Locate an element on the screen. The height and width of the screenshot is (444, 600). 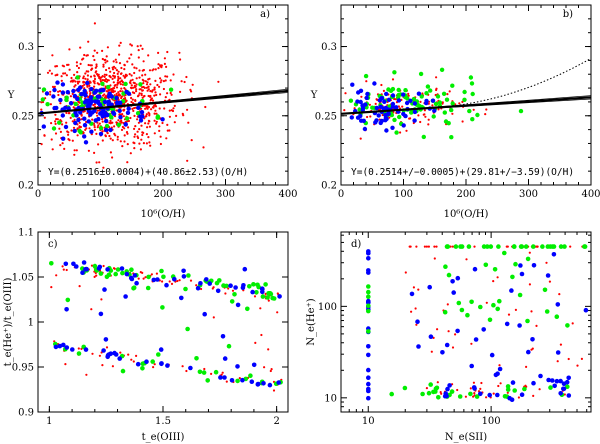
fit-line is located at coordinates (163, 101).